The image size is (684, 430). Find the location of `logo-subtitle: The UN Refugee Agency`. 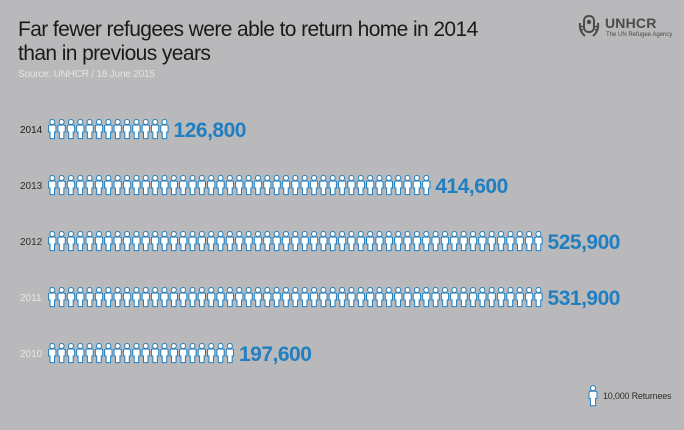

logo-subtitle: The UN Refugee Agency is located at coordinates (639, 35).